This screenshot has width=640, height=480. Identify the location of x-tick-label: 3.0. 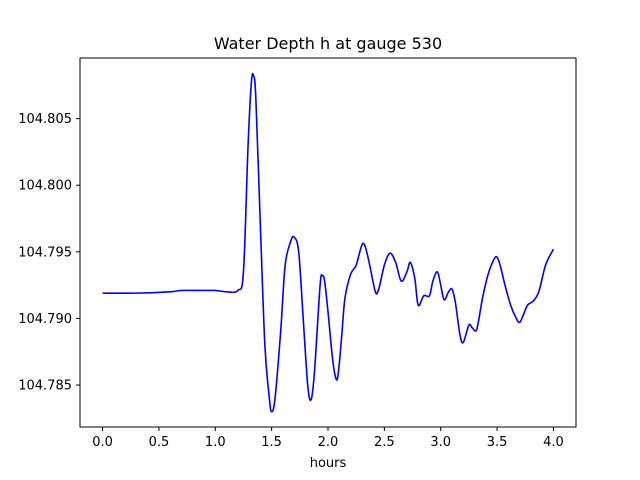
(440, 442).